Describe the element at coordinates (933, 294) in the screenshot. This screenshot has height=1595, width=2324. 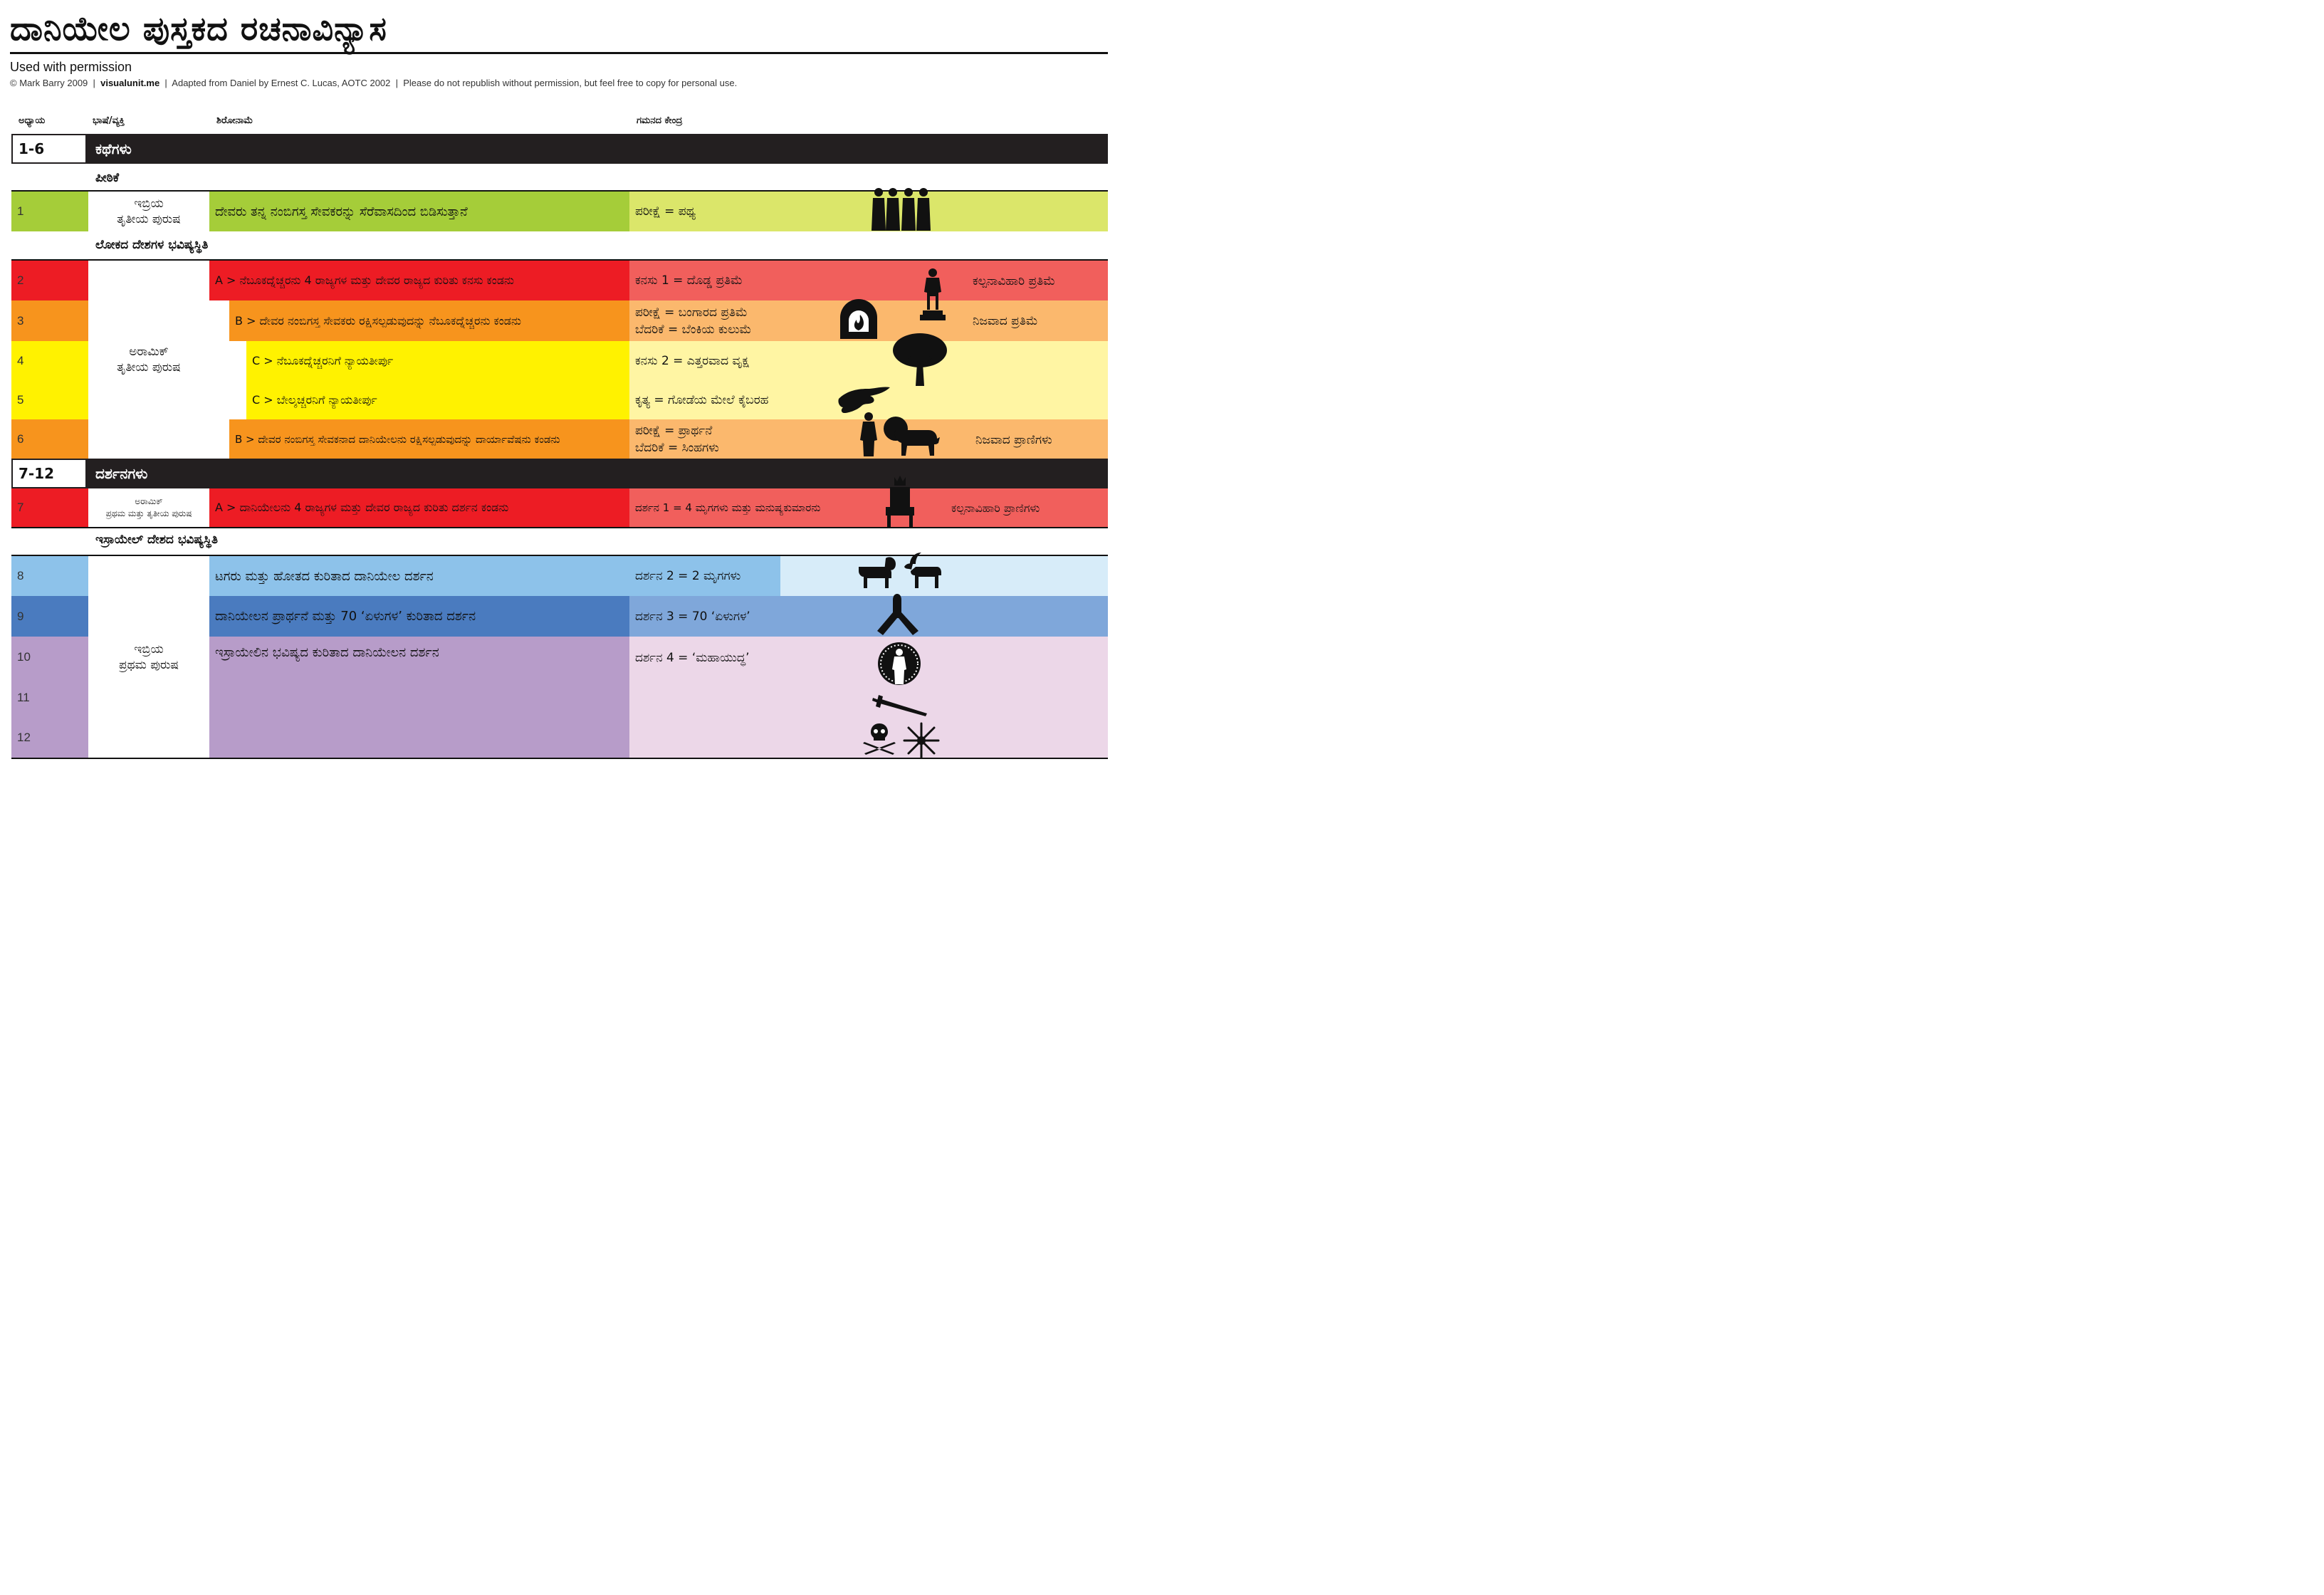
I see `statue-icon` at that location.